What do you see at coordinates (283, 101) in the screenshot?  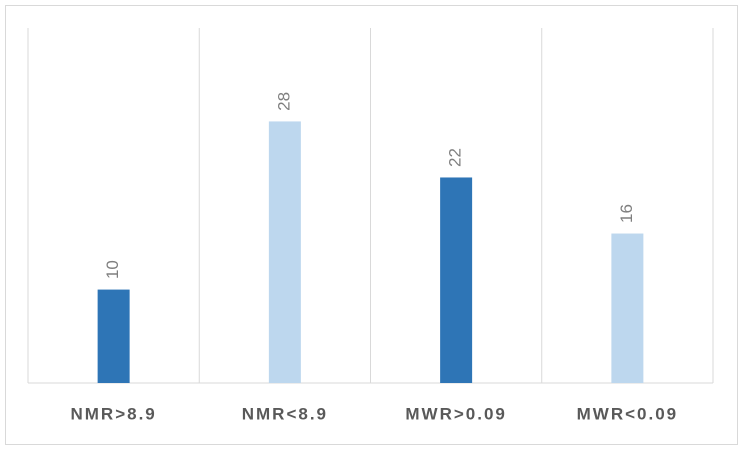 I see `data-label: 28` at bounding box center [283, 101].